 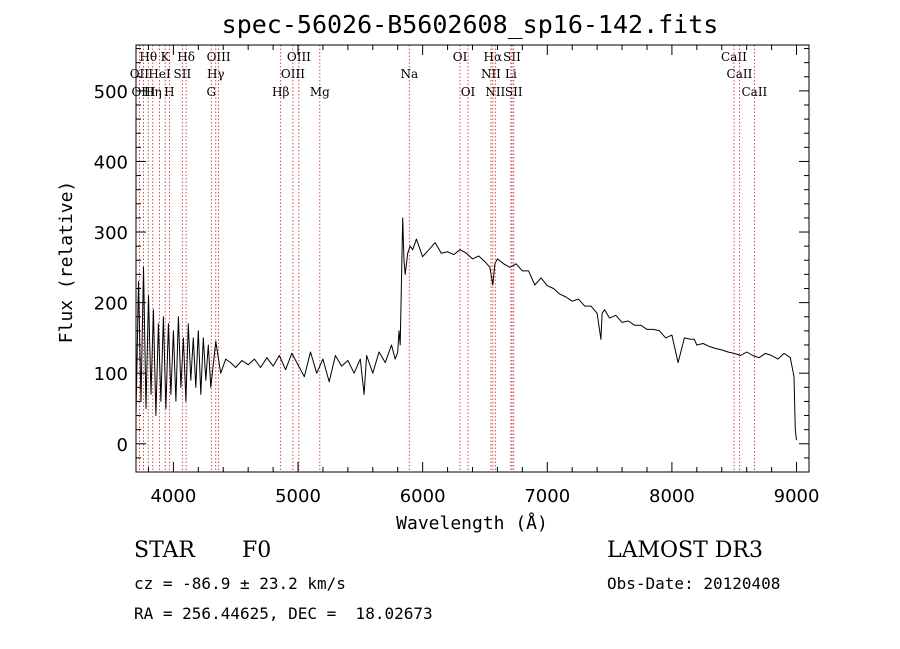 What do you see at coordinates (111, 304) in the screenshot?
I see `y-tick-label: 200` at bounding box center [111, 304].